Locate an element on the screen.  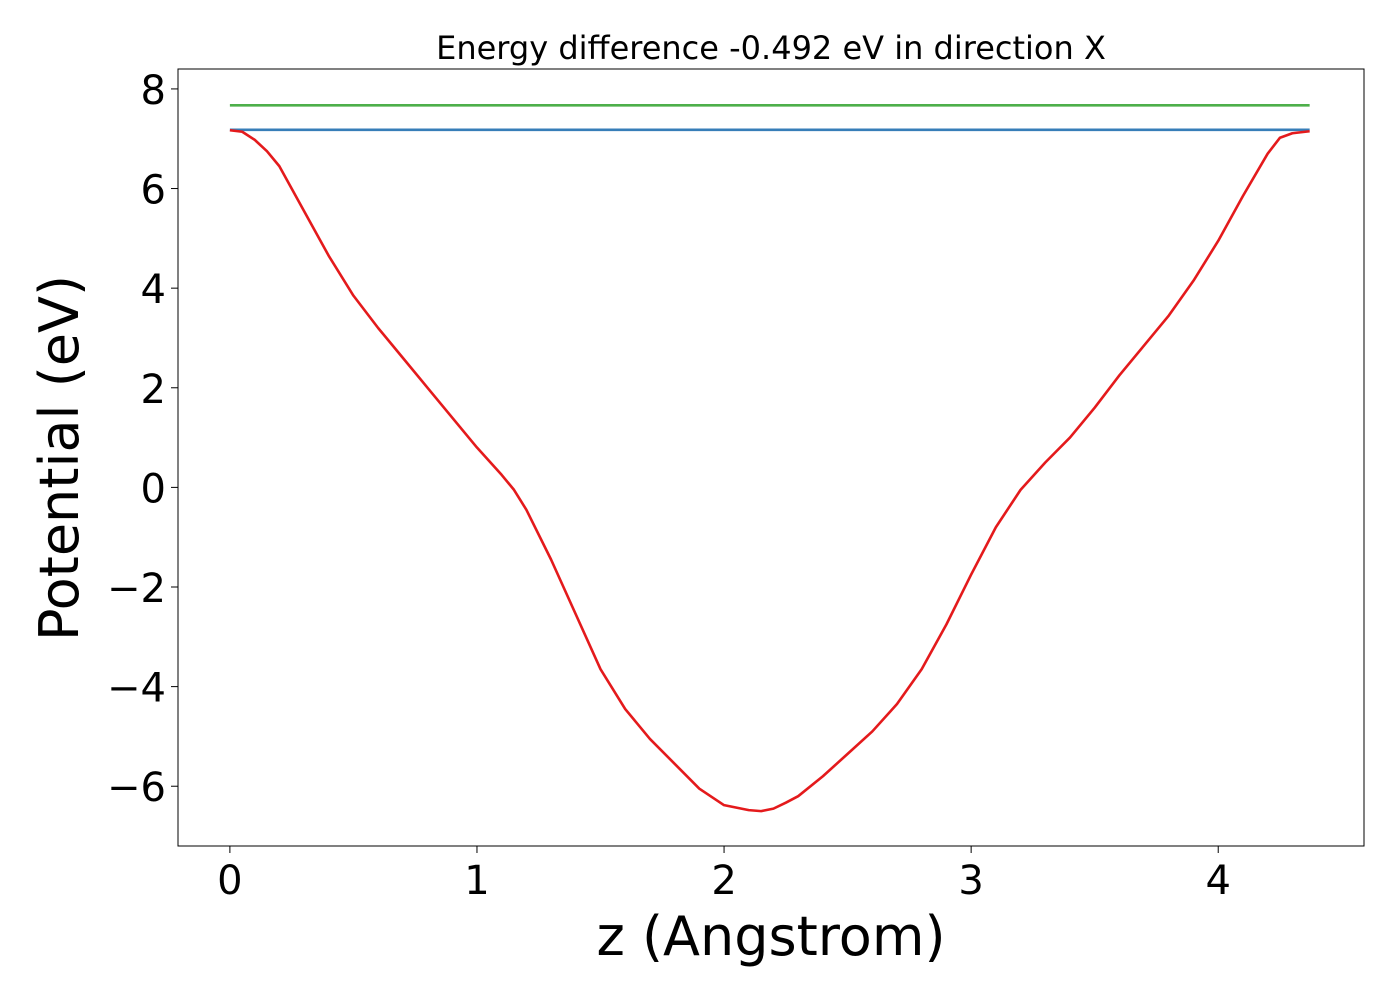
y-axis: −6 −4 −2 0 2 4 6 8 is located at coordinates (142, 439).